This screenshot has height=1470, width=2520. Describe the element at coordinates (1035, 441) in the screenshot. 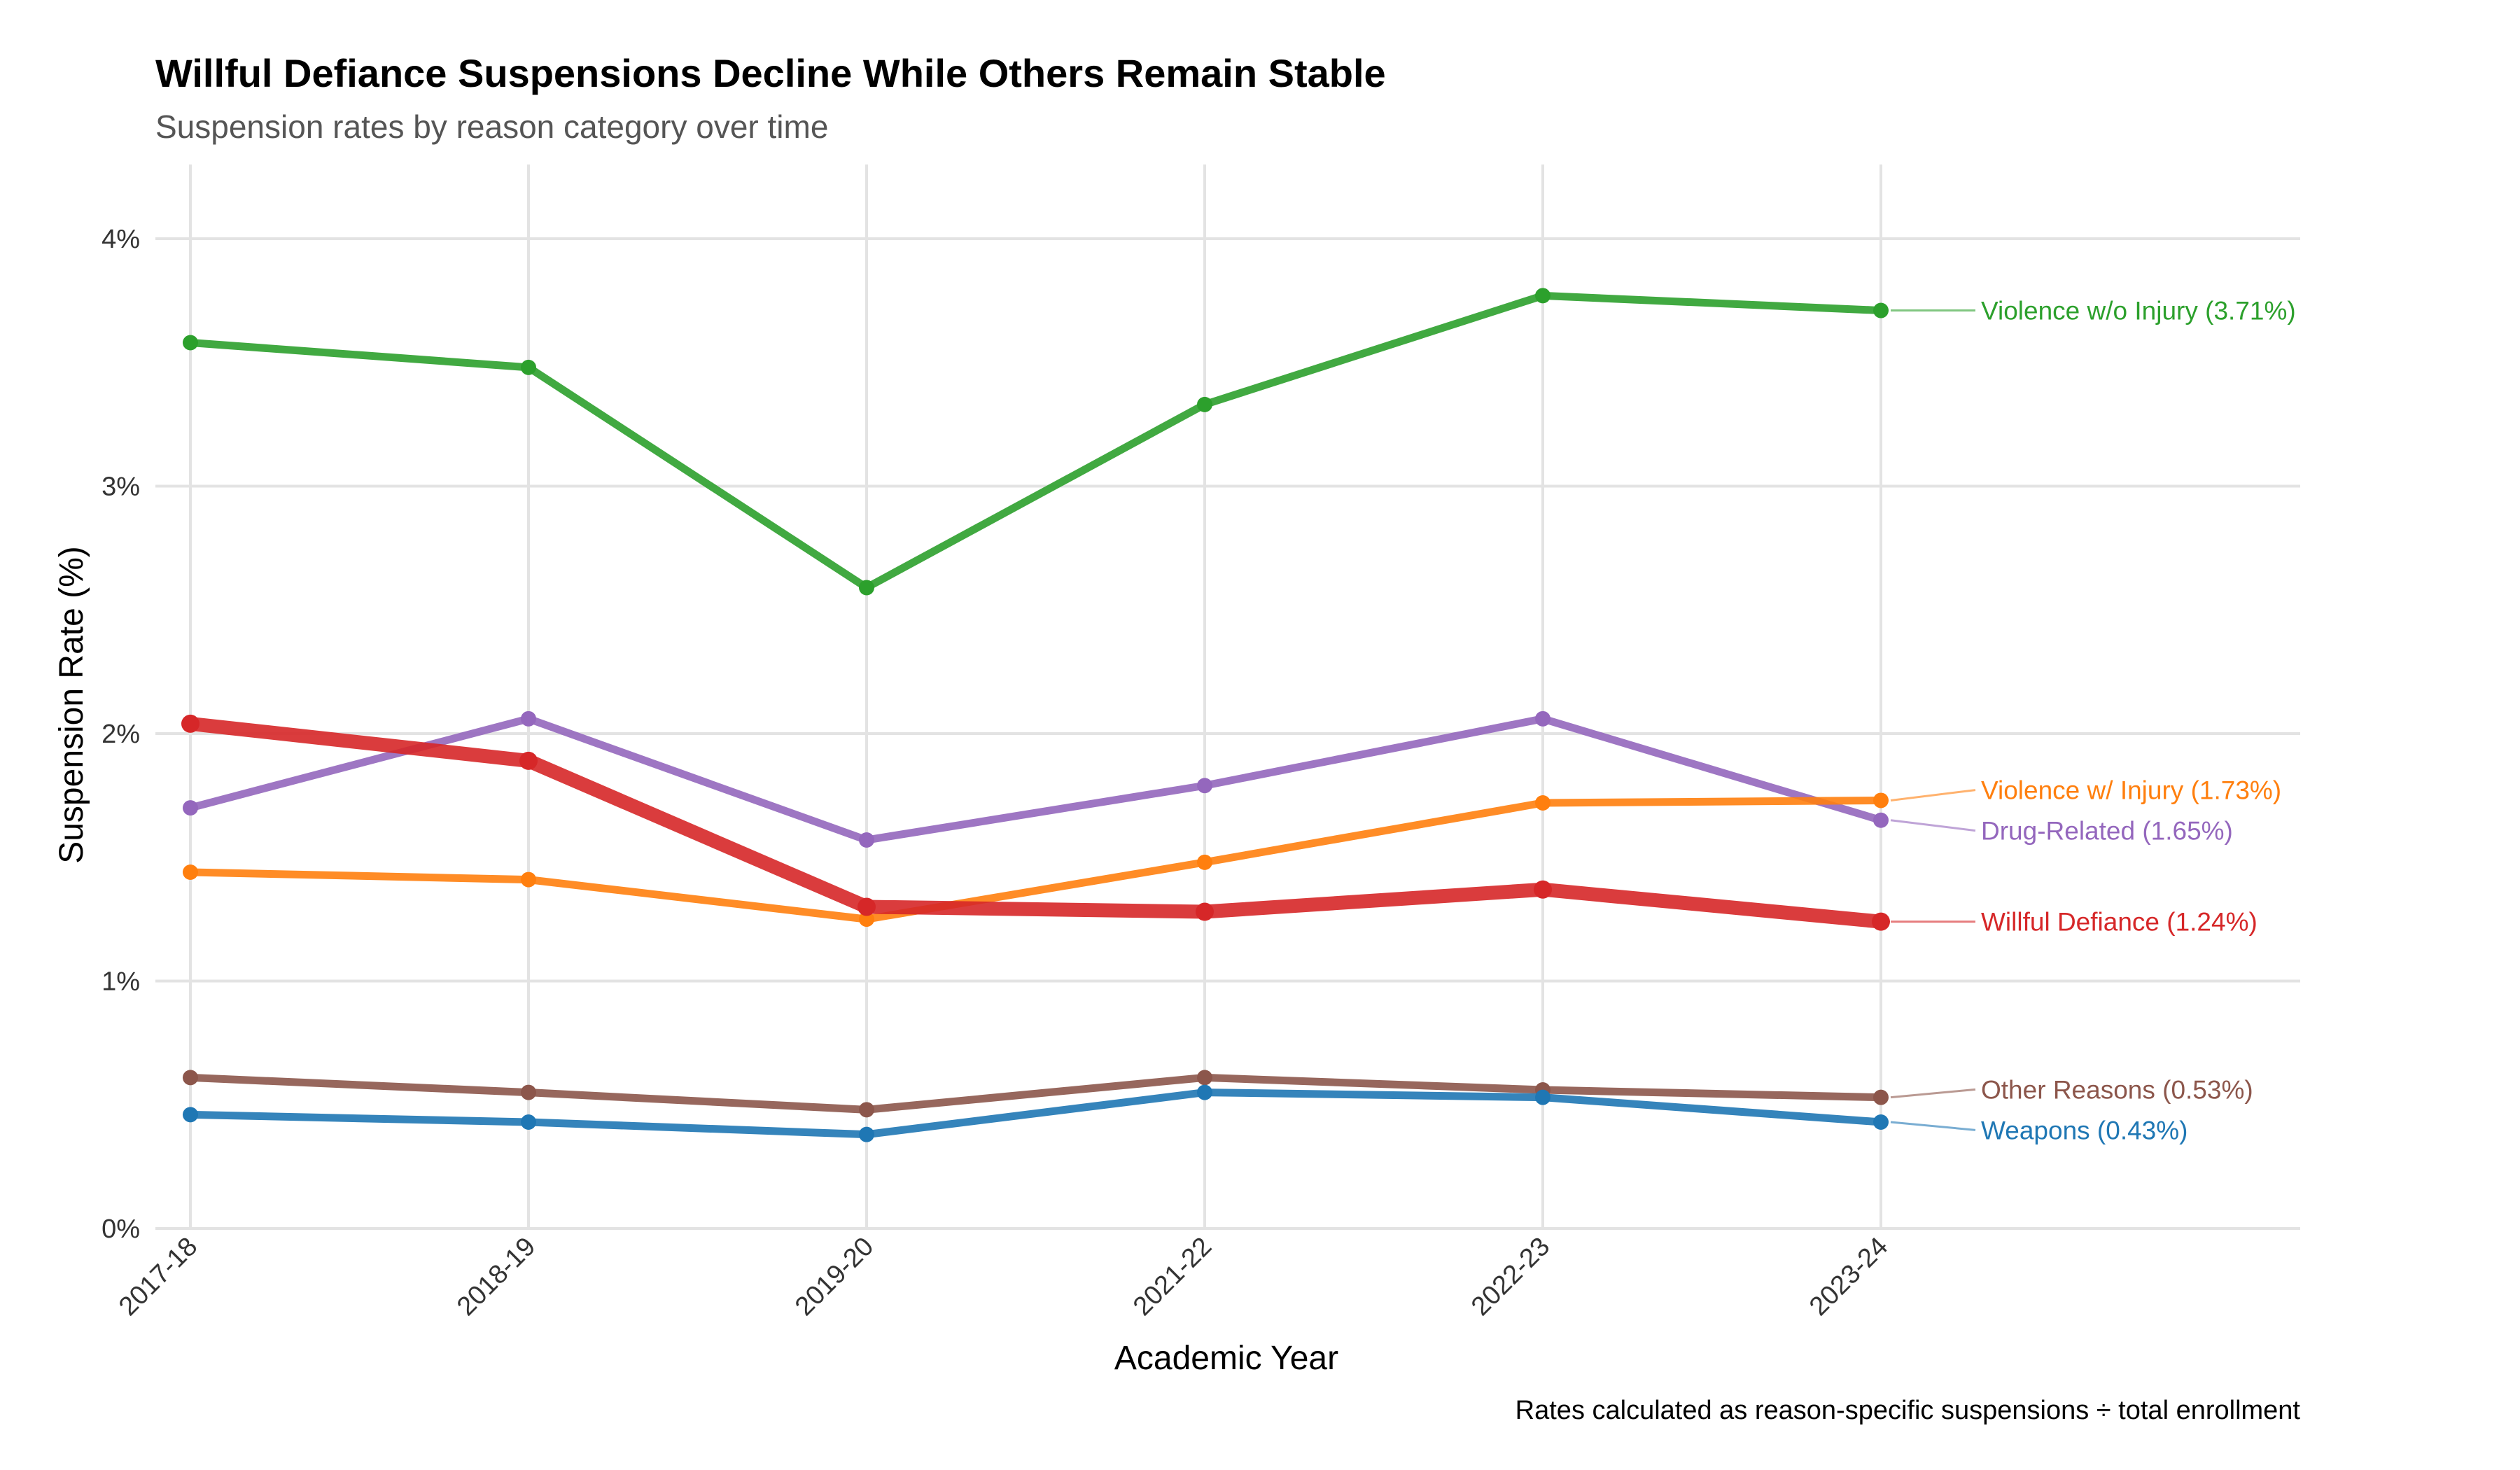

I see `series-line-violence-w-o-injury` at that location.